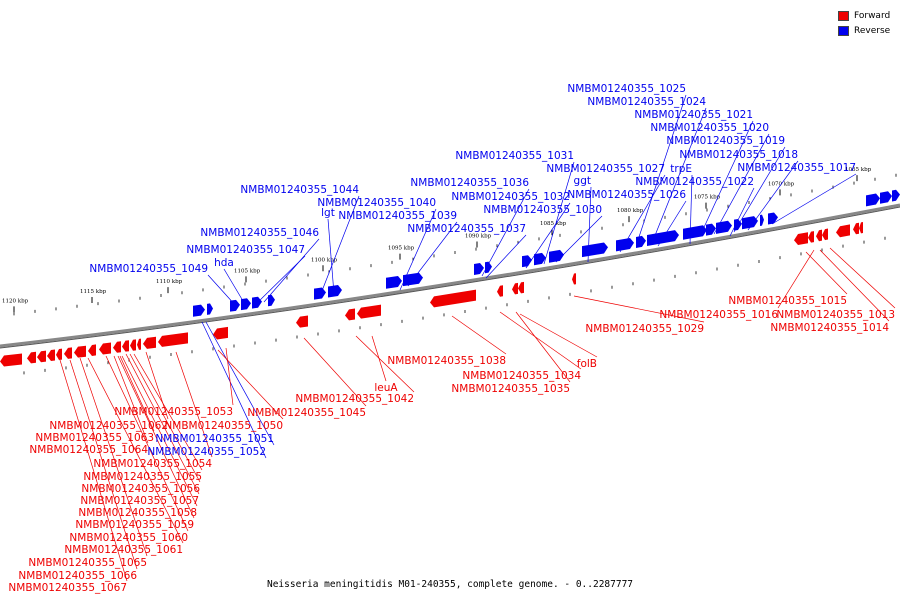 The height and width of the screenshot is (600, 900). Describe the element at coordinates (15, 301) in the screenshot. I see `kbp-label: 1120 kbp` at that location.